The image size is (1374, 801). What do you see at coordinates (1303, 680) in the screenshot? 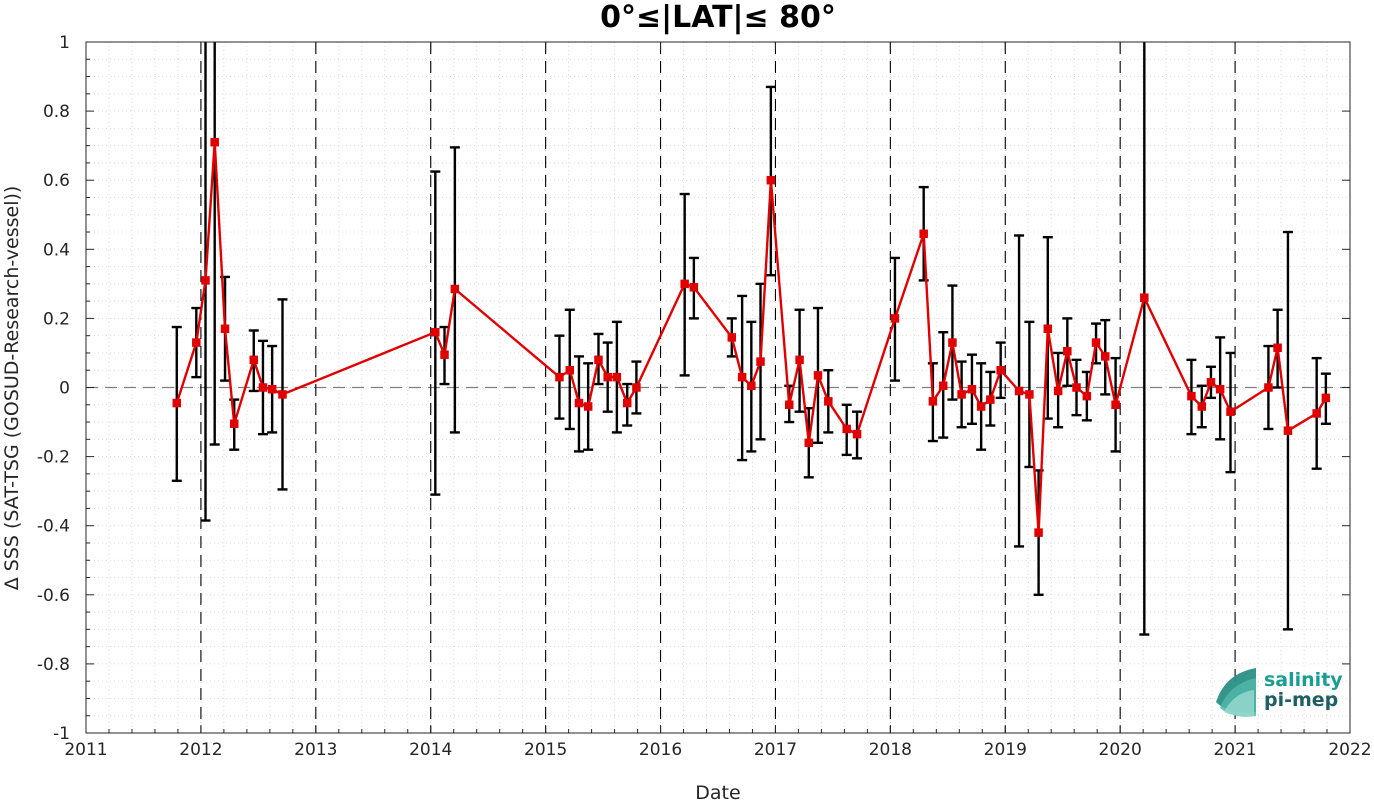
I see `logo-text-salinity: salinity` at bounding box center [1303, 680].